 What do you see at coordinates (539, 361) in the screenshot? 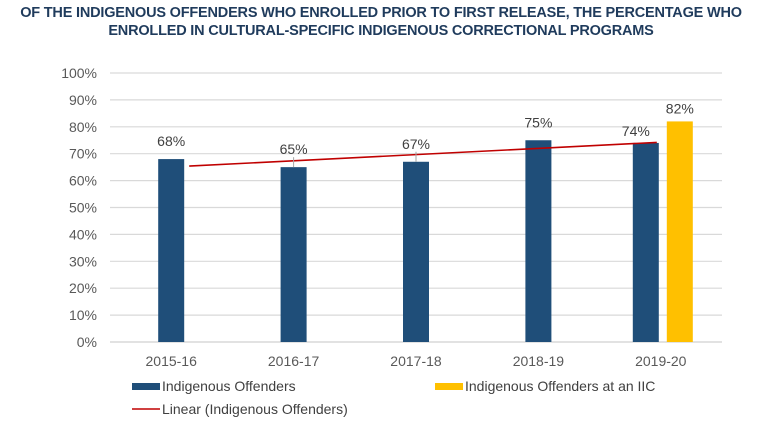
I see `x-tick-label: 2018-19` at bounding box center [539, 361].